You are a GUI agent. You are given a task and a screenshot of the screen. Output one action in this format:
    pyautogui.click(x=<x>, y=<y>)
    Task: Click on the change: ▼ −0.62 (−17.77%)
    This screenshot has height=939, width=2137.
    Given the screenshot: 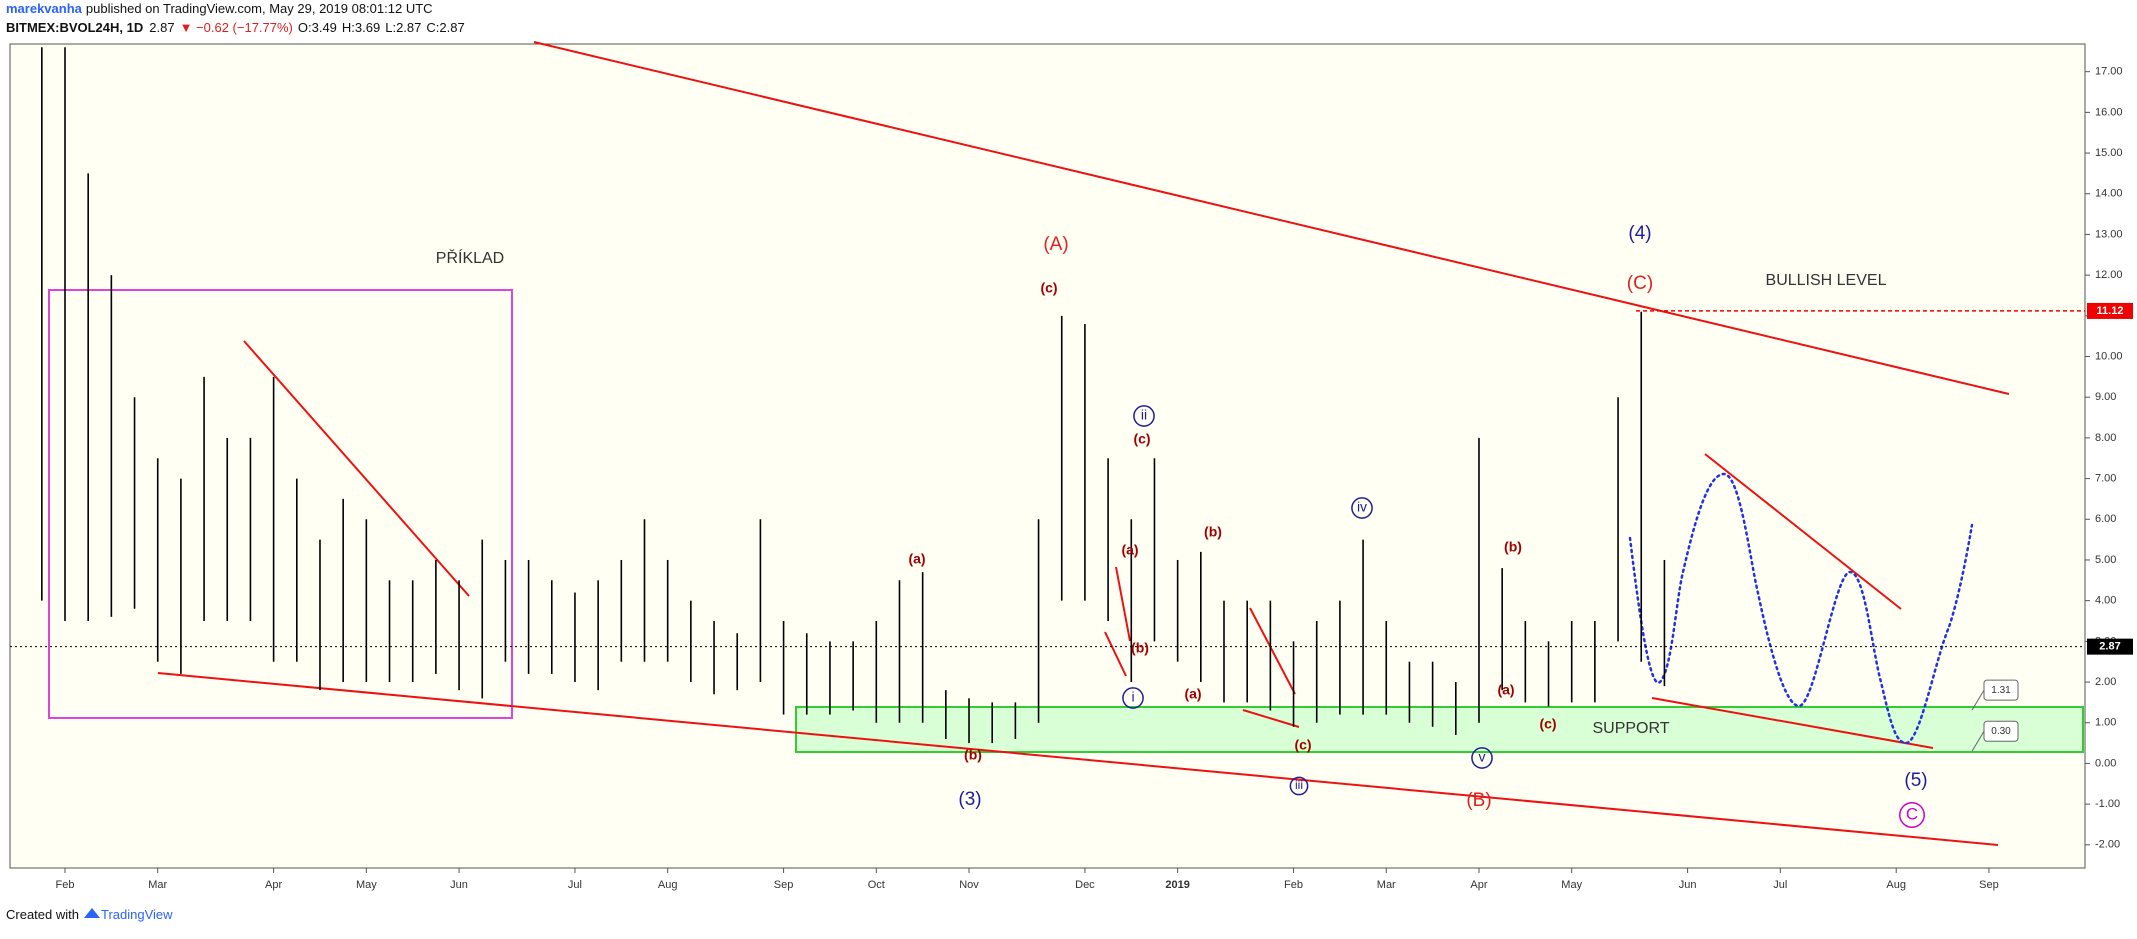 What is the action you would take?
    pyautogui.click(x=236, y=27)
    